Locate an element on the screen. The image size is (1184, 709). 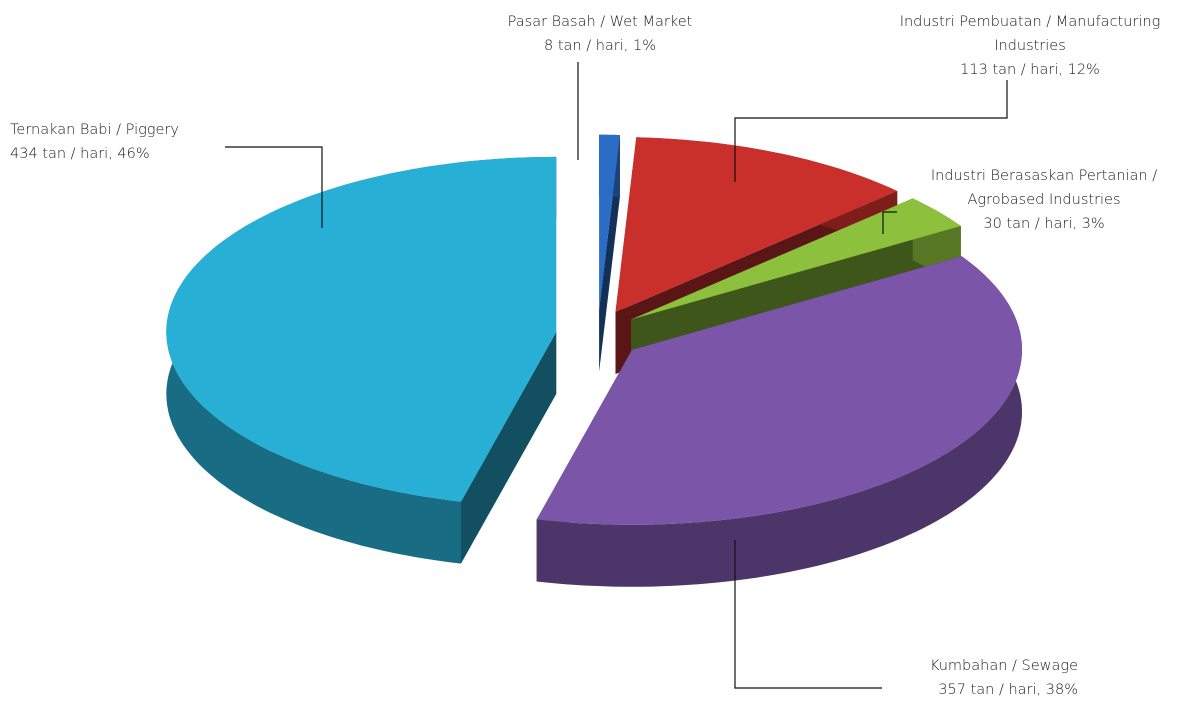
value-label: 8 tan / hari, 1% is located at coordinates (600, 46).